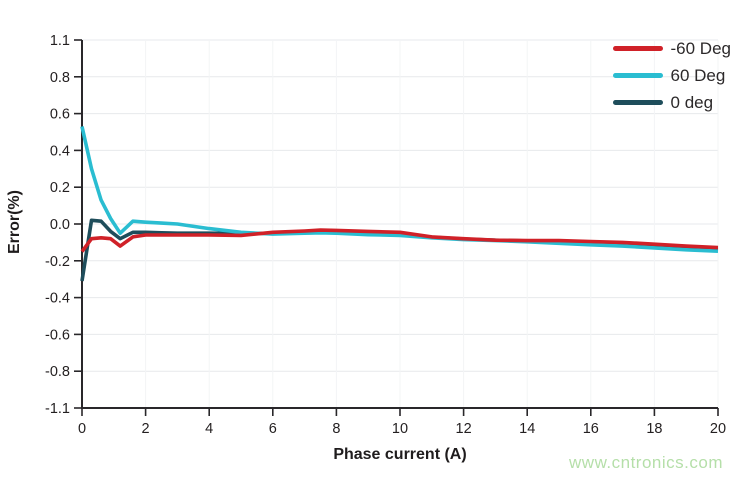  I want to click on x-tick-label: 10, so click(400, 429).